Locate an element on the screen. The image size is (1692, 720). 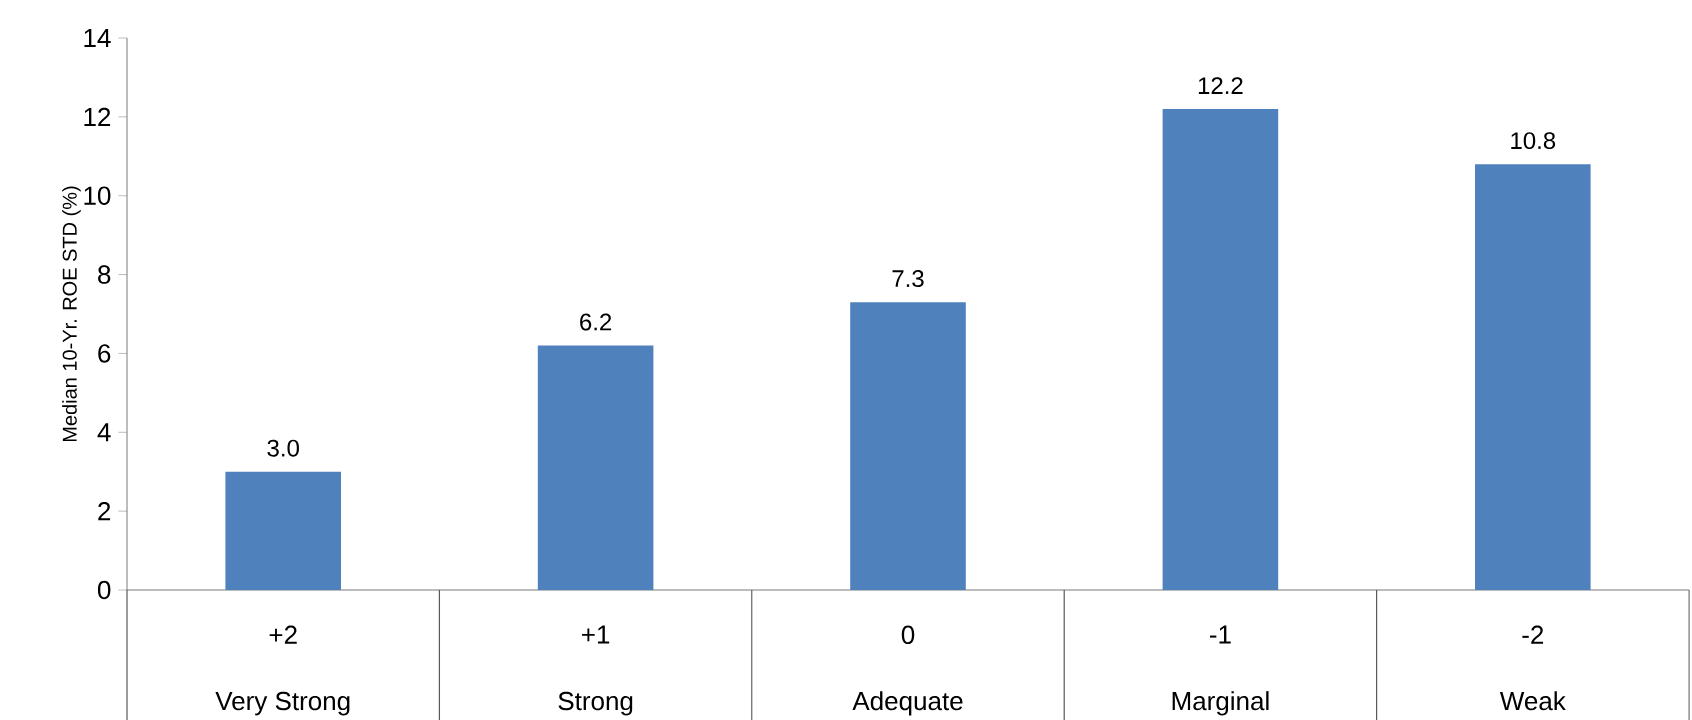
text: Marginal is located at coordinates (1220, 703).